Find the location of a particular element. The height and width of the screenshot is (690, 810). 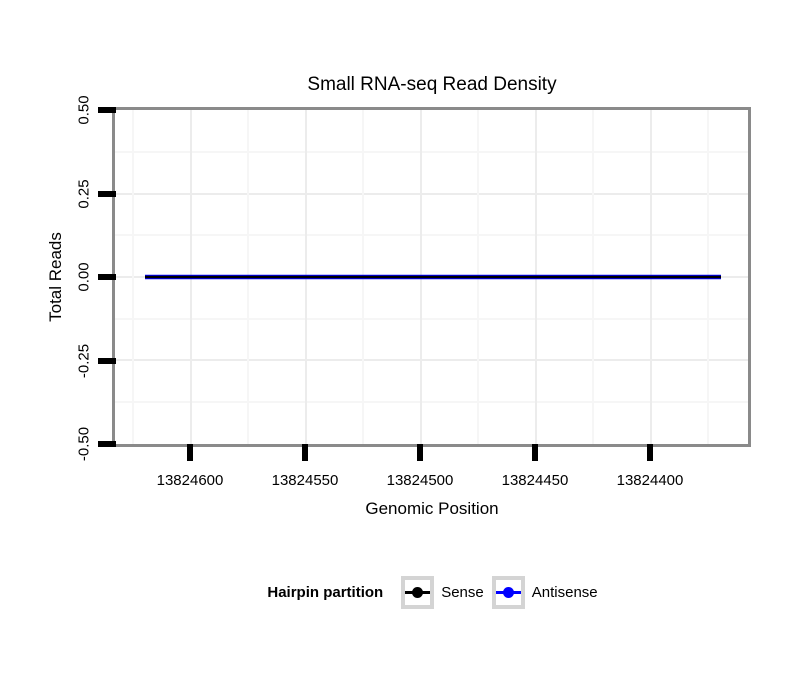

legend-entry-antisense: Antisense is located at coordinates (544, 592).